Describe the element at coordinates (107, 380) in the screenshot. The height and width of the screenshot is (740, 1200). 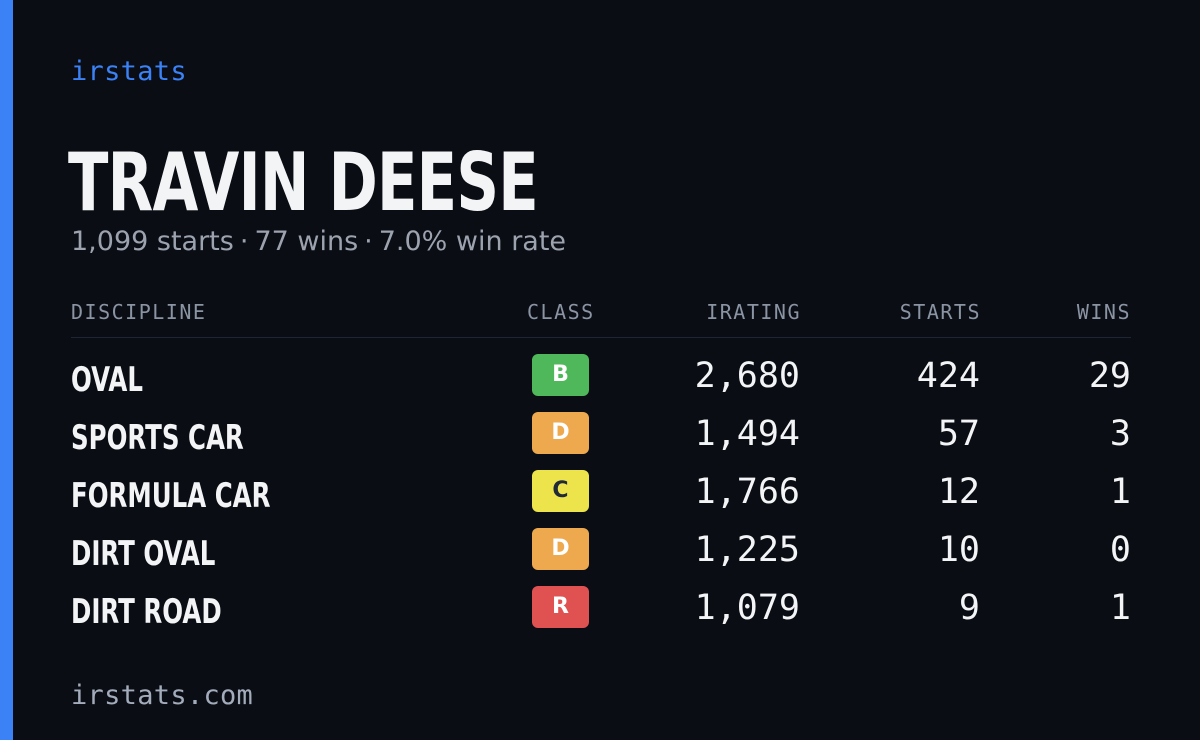
I see `discipline-label: OVAL` at that location.